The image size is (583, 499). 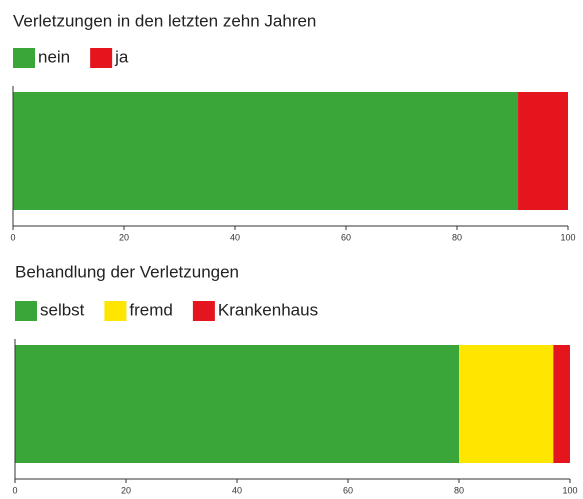 What do you see at coordinates (268, 309) in the screenshot?
I see `legend-label: Krankenhaus` at bounding box center [268, 309].